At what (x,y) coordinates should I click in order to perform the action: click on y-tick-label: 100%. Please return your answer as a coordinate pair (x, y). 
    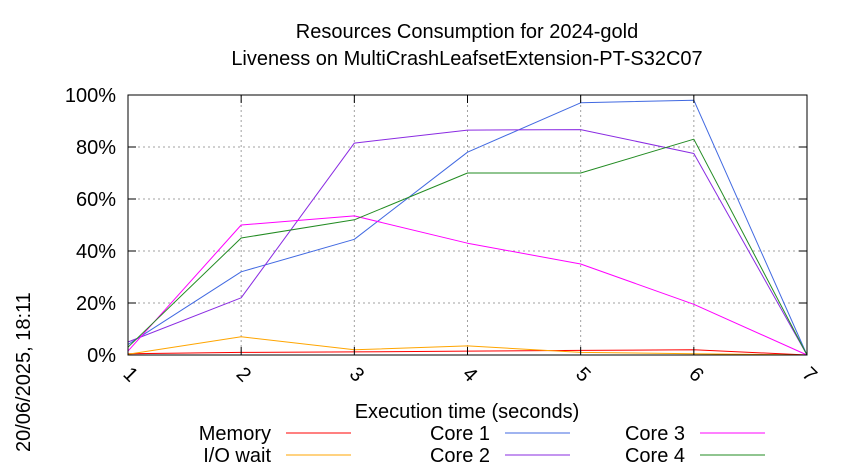
    Looking at the image, I should click on (90, 96).